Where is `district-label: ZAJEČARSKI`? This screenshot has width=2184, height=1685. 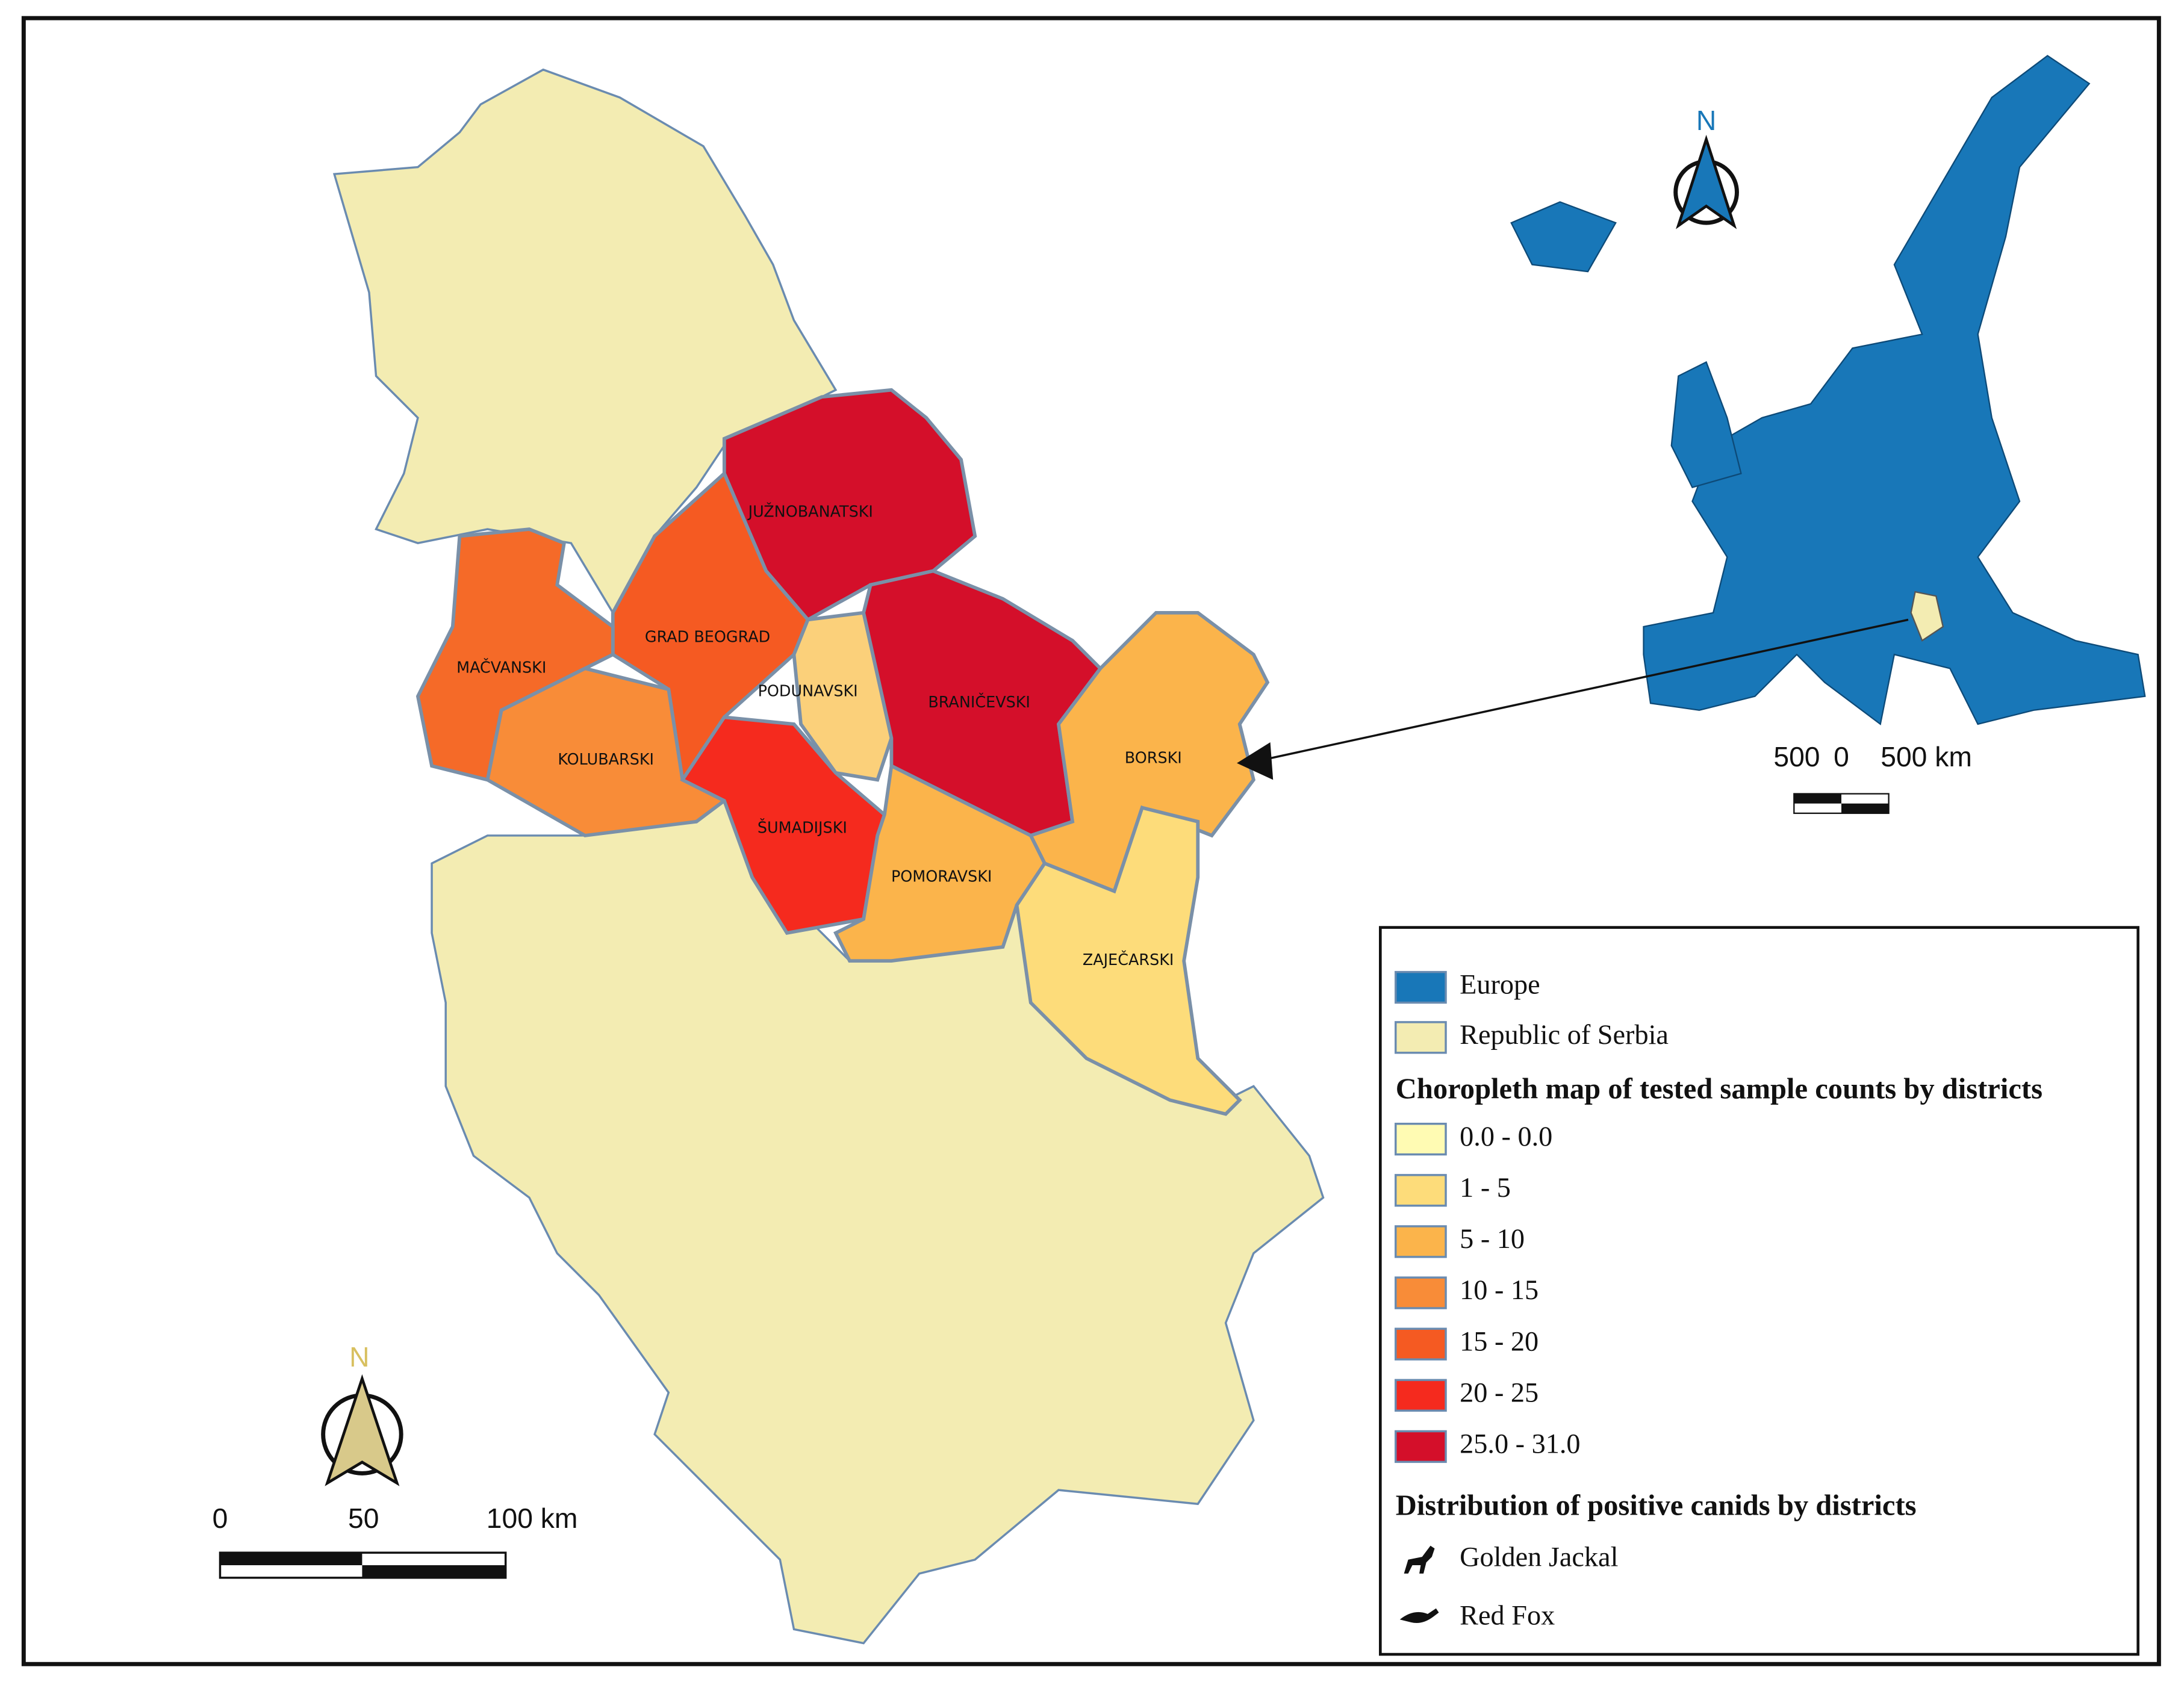
district-label: ZAJEČARSKI is located at coordinates (1129, 960).